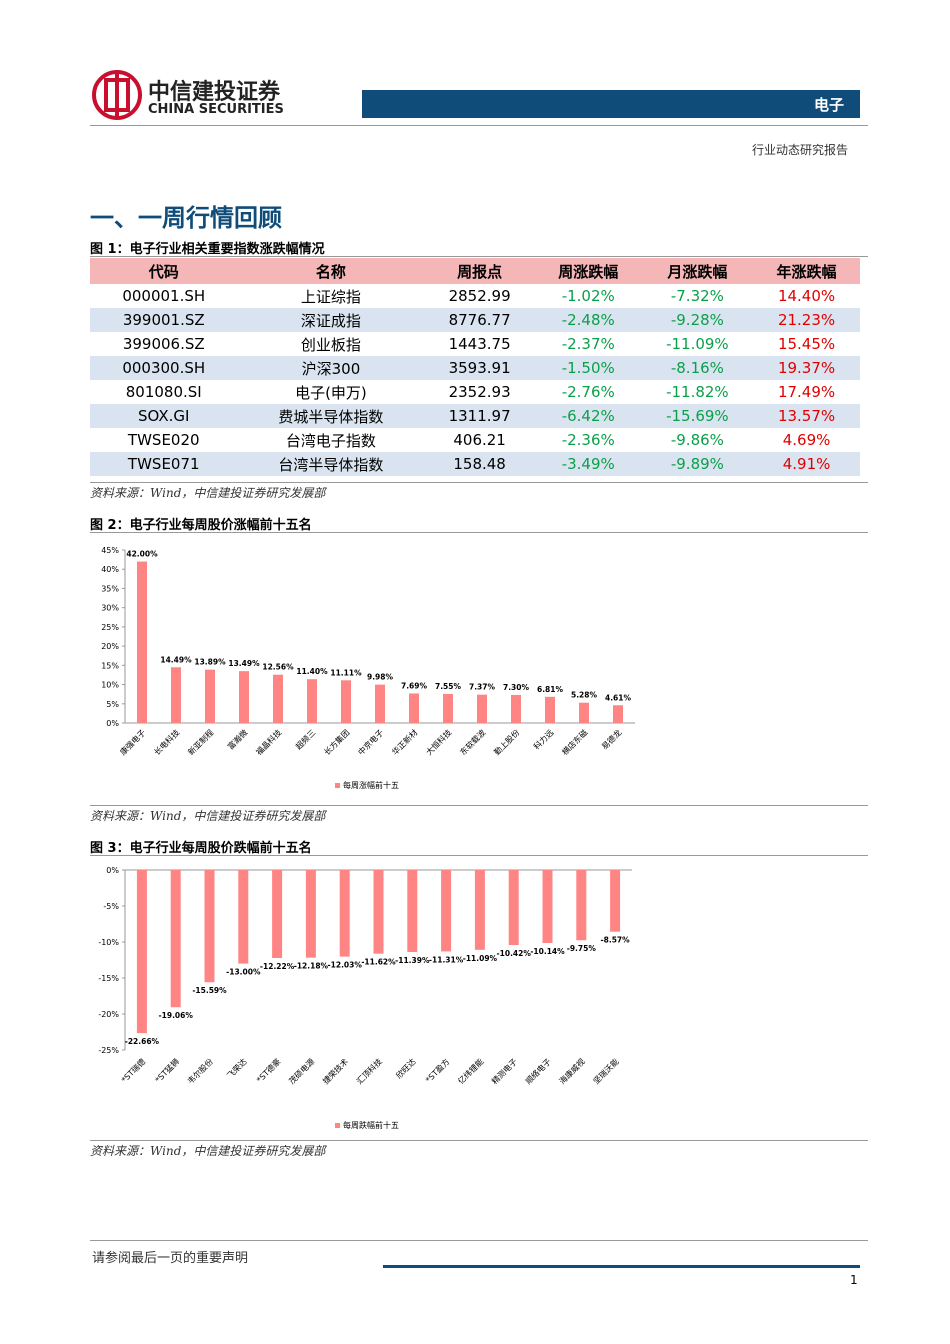  What do you see at coordinates (414, 685) in the screenshot?
I see `data-label: 7.69%` at bounding box center [414, 685].